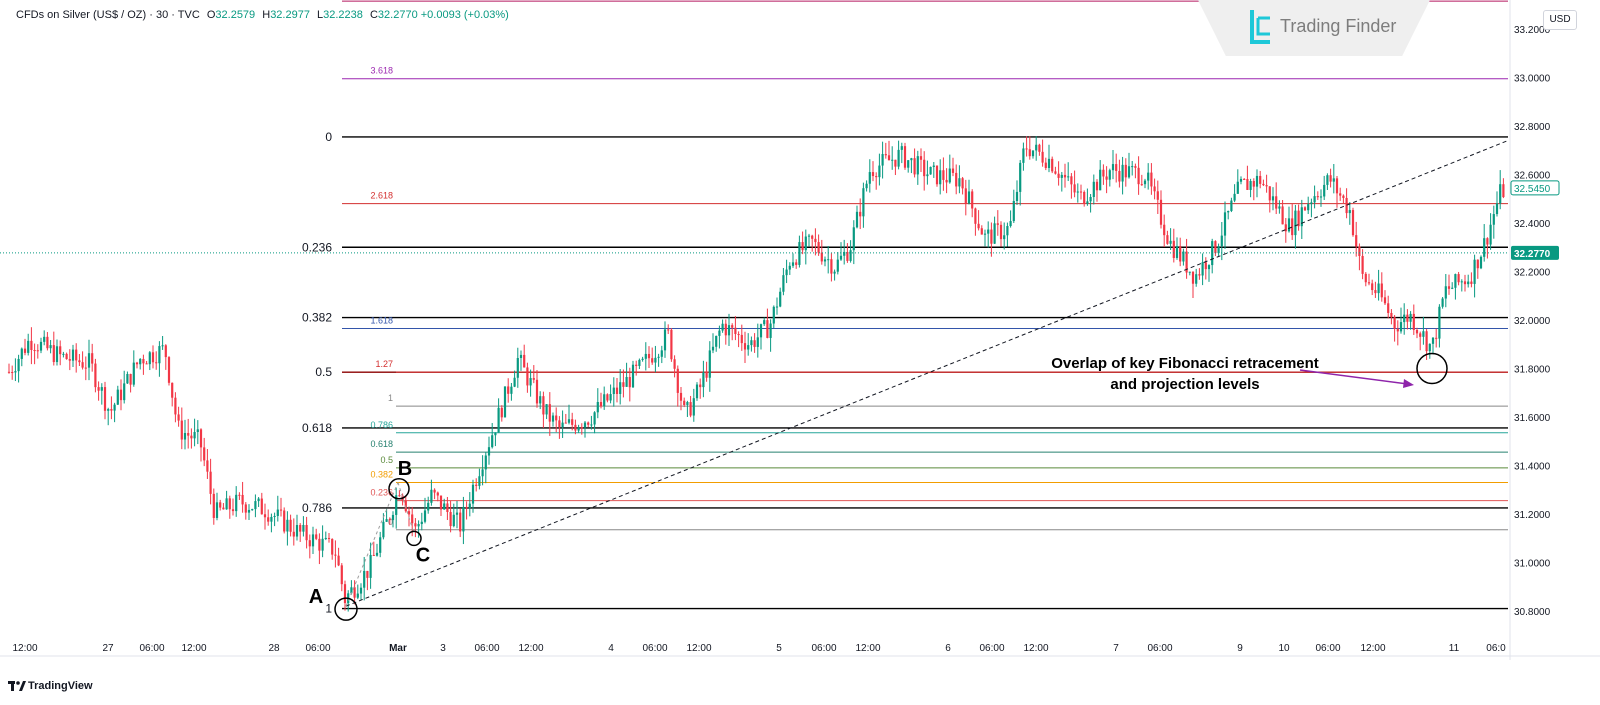 Image resolution: width=1600 pixels, height=705 pixels. Describe the element at coordinates (948, 648) in the screenshot. I see `x-tick-label: 6` at that location.